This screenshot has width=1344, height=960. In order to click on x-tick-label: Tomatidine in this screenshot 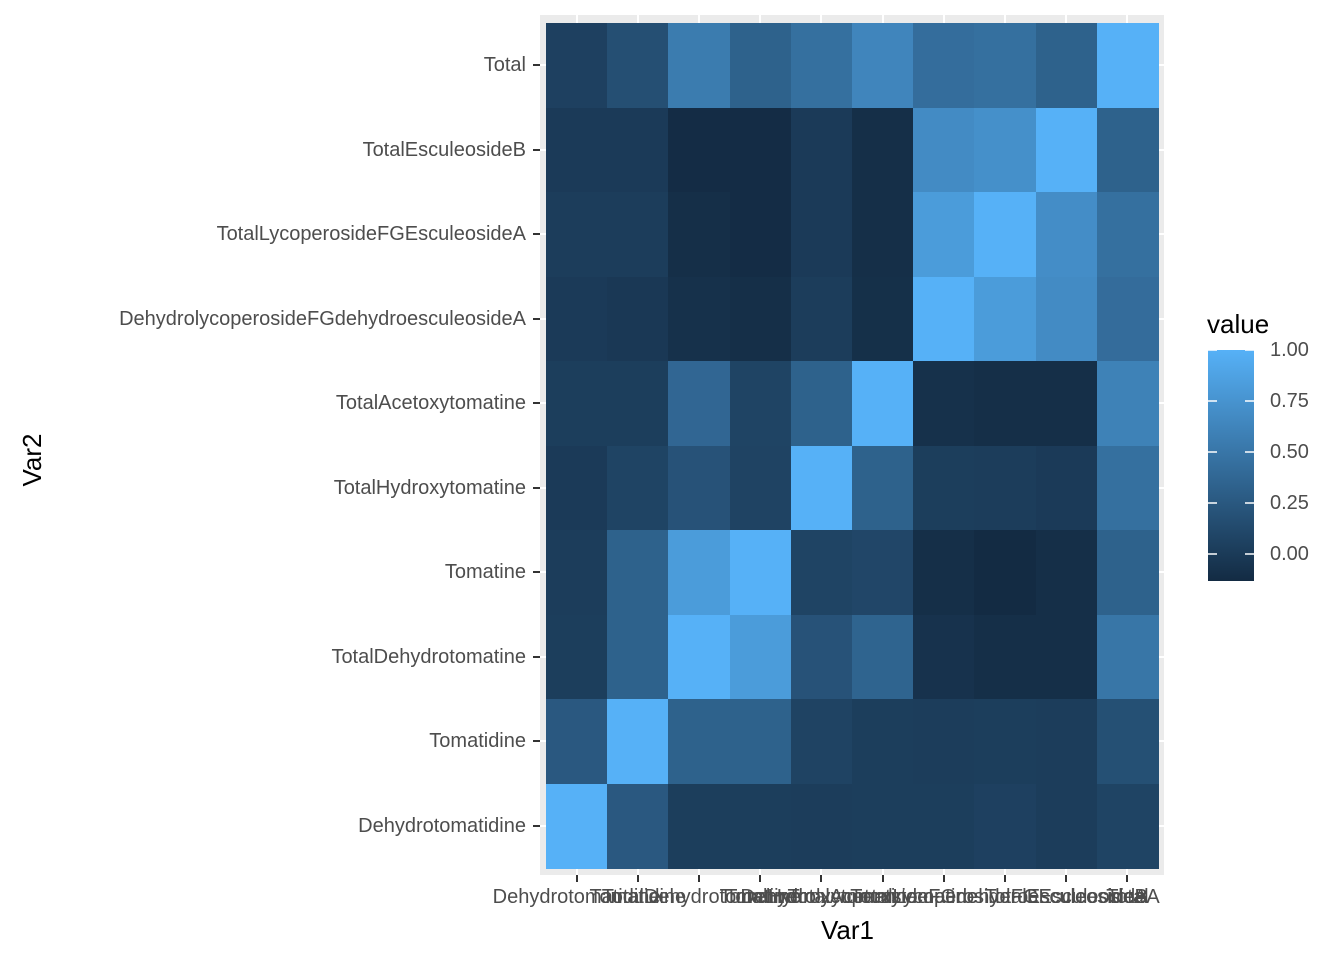, I will do `click(638, 897)`.